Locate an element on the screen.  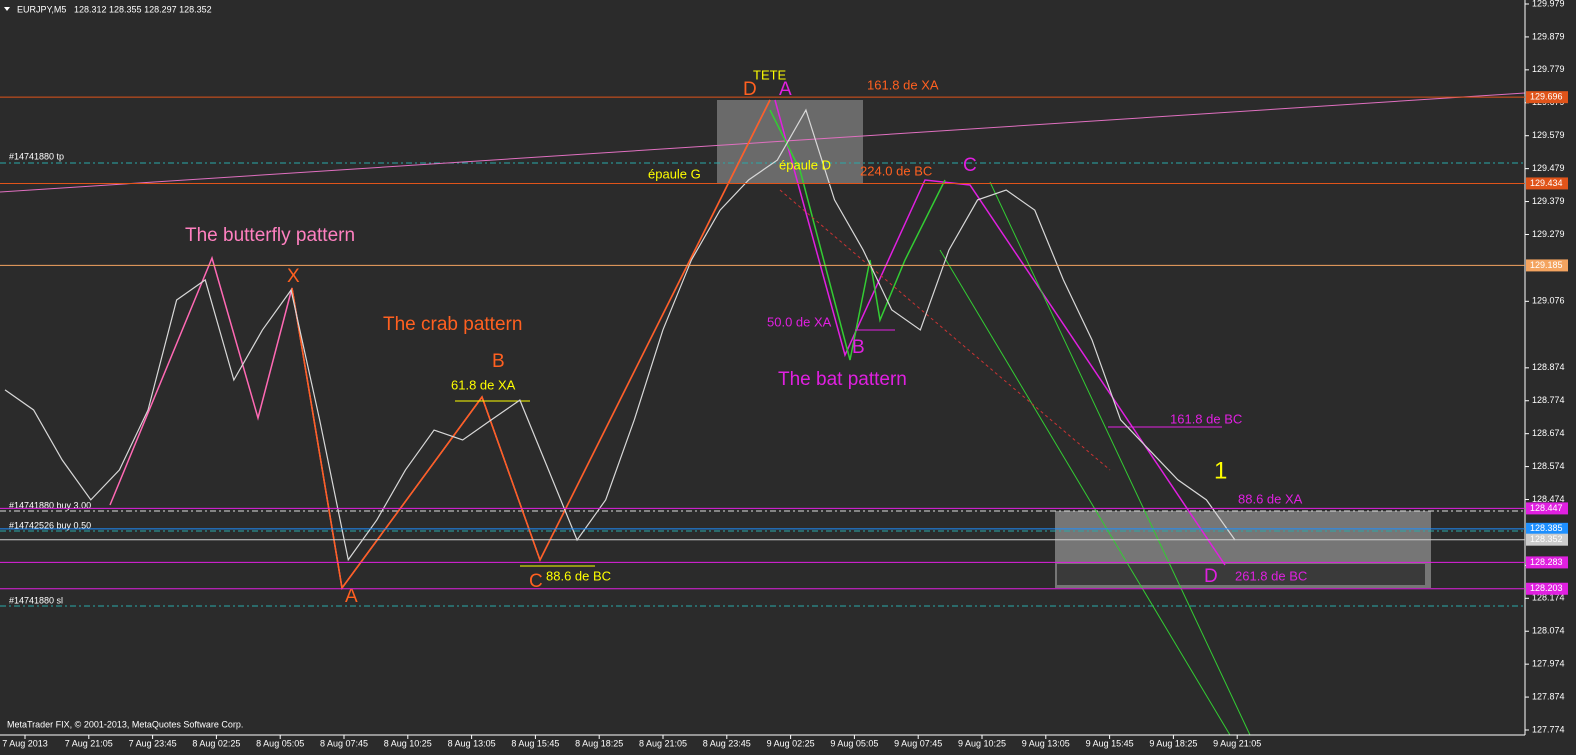
dashed-line is located at coordinates (945, 330).